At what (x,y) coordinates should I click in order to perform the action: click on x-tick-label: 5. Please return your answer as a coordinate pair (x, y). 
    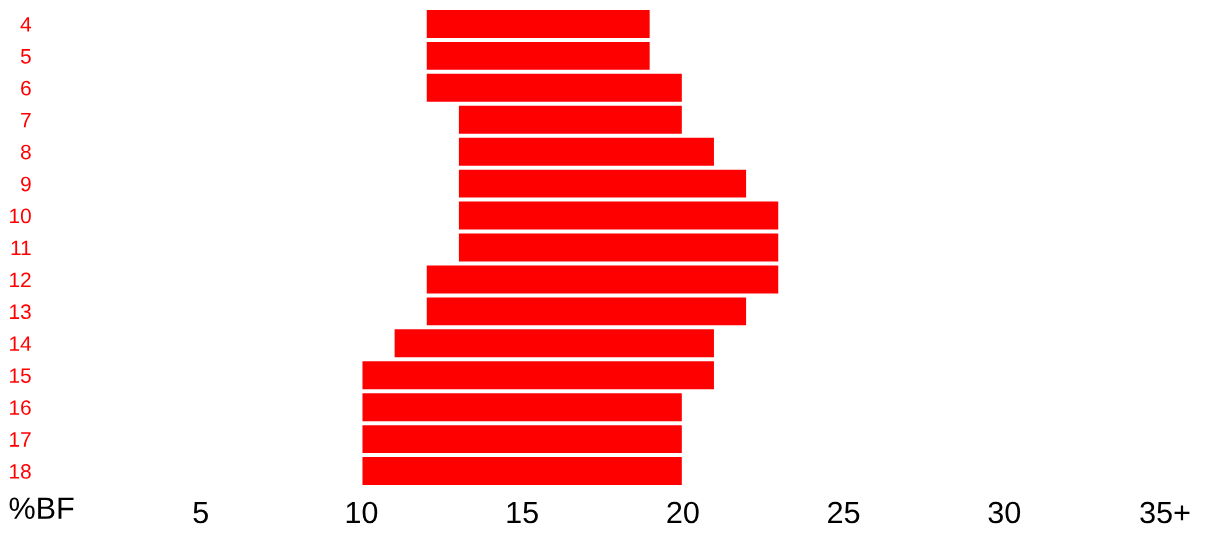
    Looking at the image, I should click on (200, 513).